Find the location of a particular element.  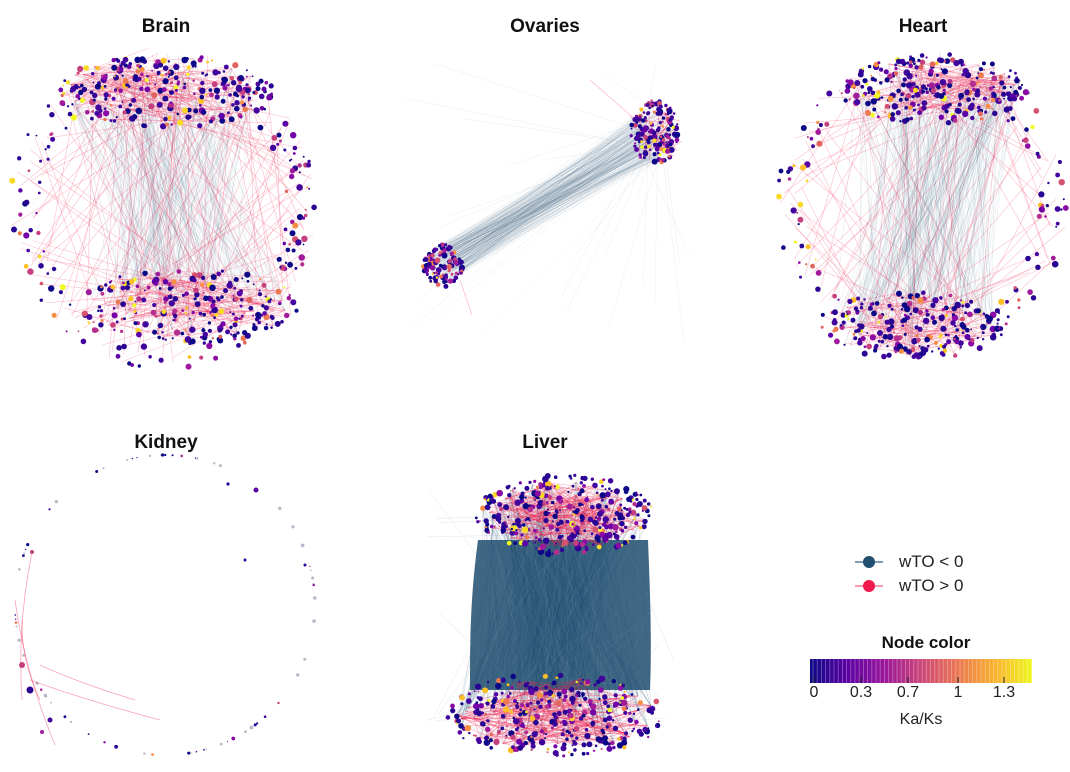

colorbar is located at coordinates (921, 671).